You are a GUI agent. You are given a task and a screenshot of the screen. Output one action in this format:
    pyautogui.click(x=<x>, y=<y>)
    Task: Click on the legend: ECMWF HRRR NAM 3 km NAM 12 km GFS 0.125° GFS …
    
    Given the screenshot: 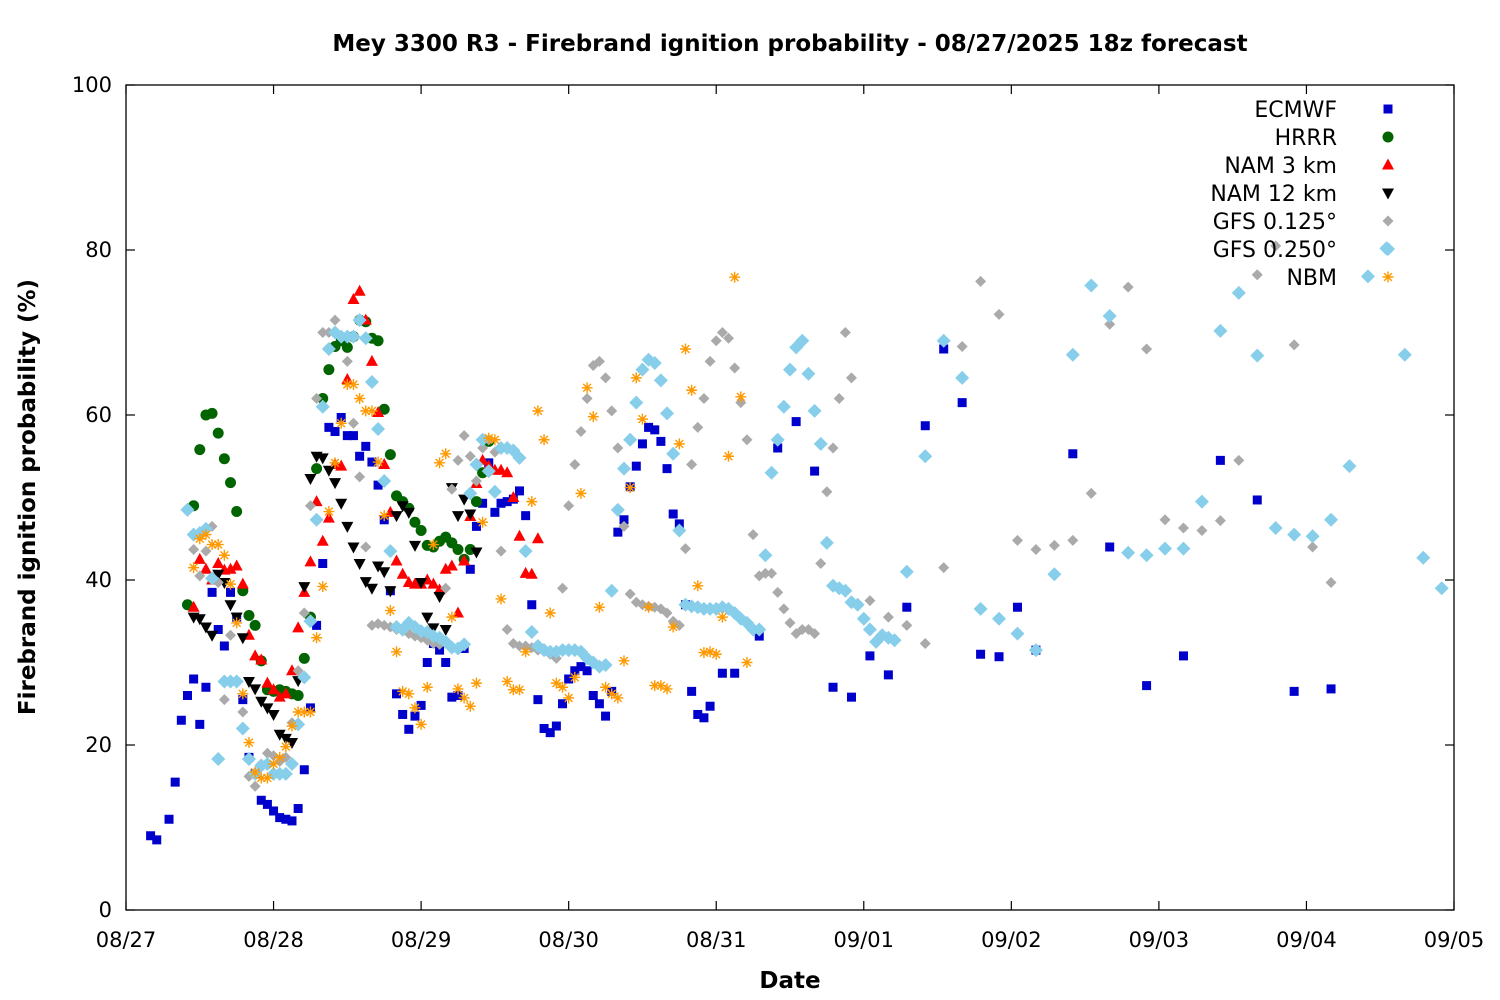 What is the action you would take?
    pyautogui.click(x=1302, y=194)
    